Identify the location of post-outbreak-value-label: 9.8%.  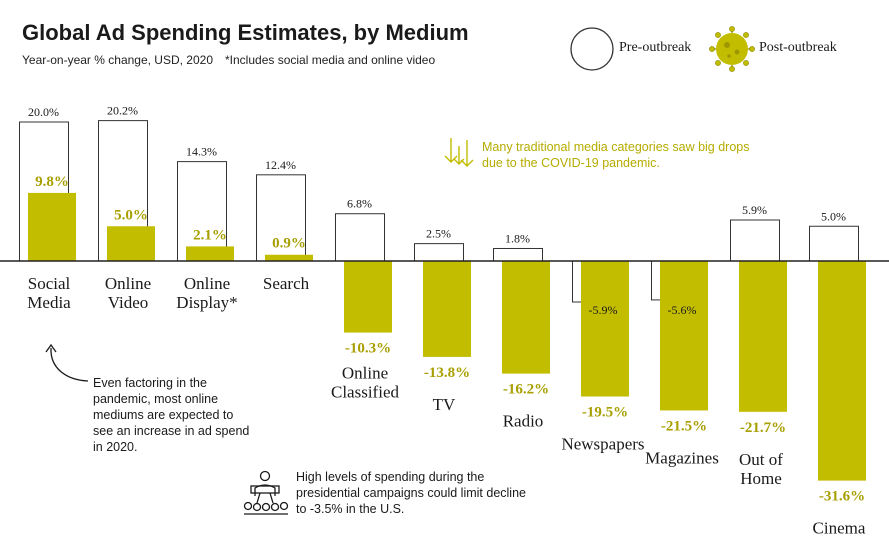
(52, 182).